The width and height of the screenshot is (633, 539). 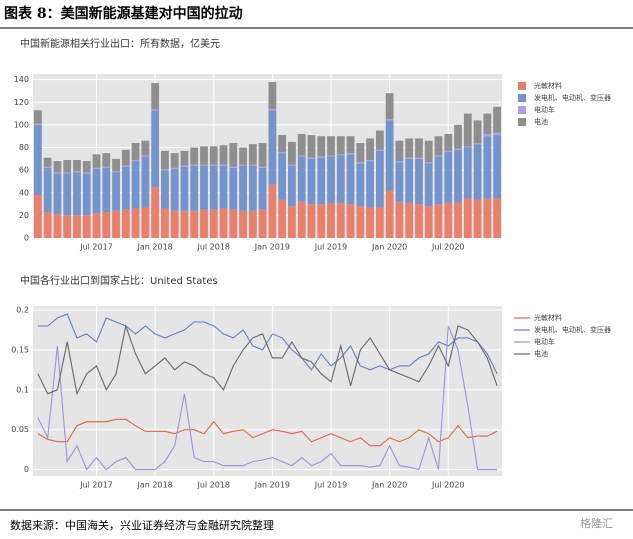 I want to click on y-tick-label: 20, so click(x=24, y=215).